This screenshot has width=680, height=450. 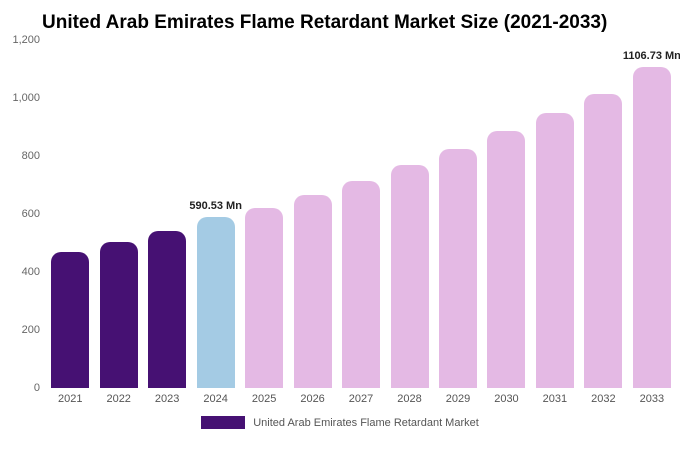 What do you see at coordinates (506, 399) in the screenshot?
I see `x-axis-label: 2030` at bounding box center [506, 399].